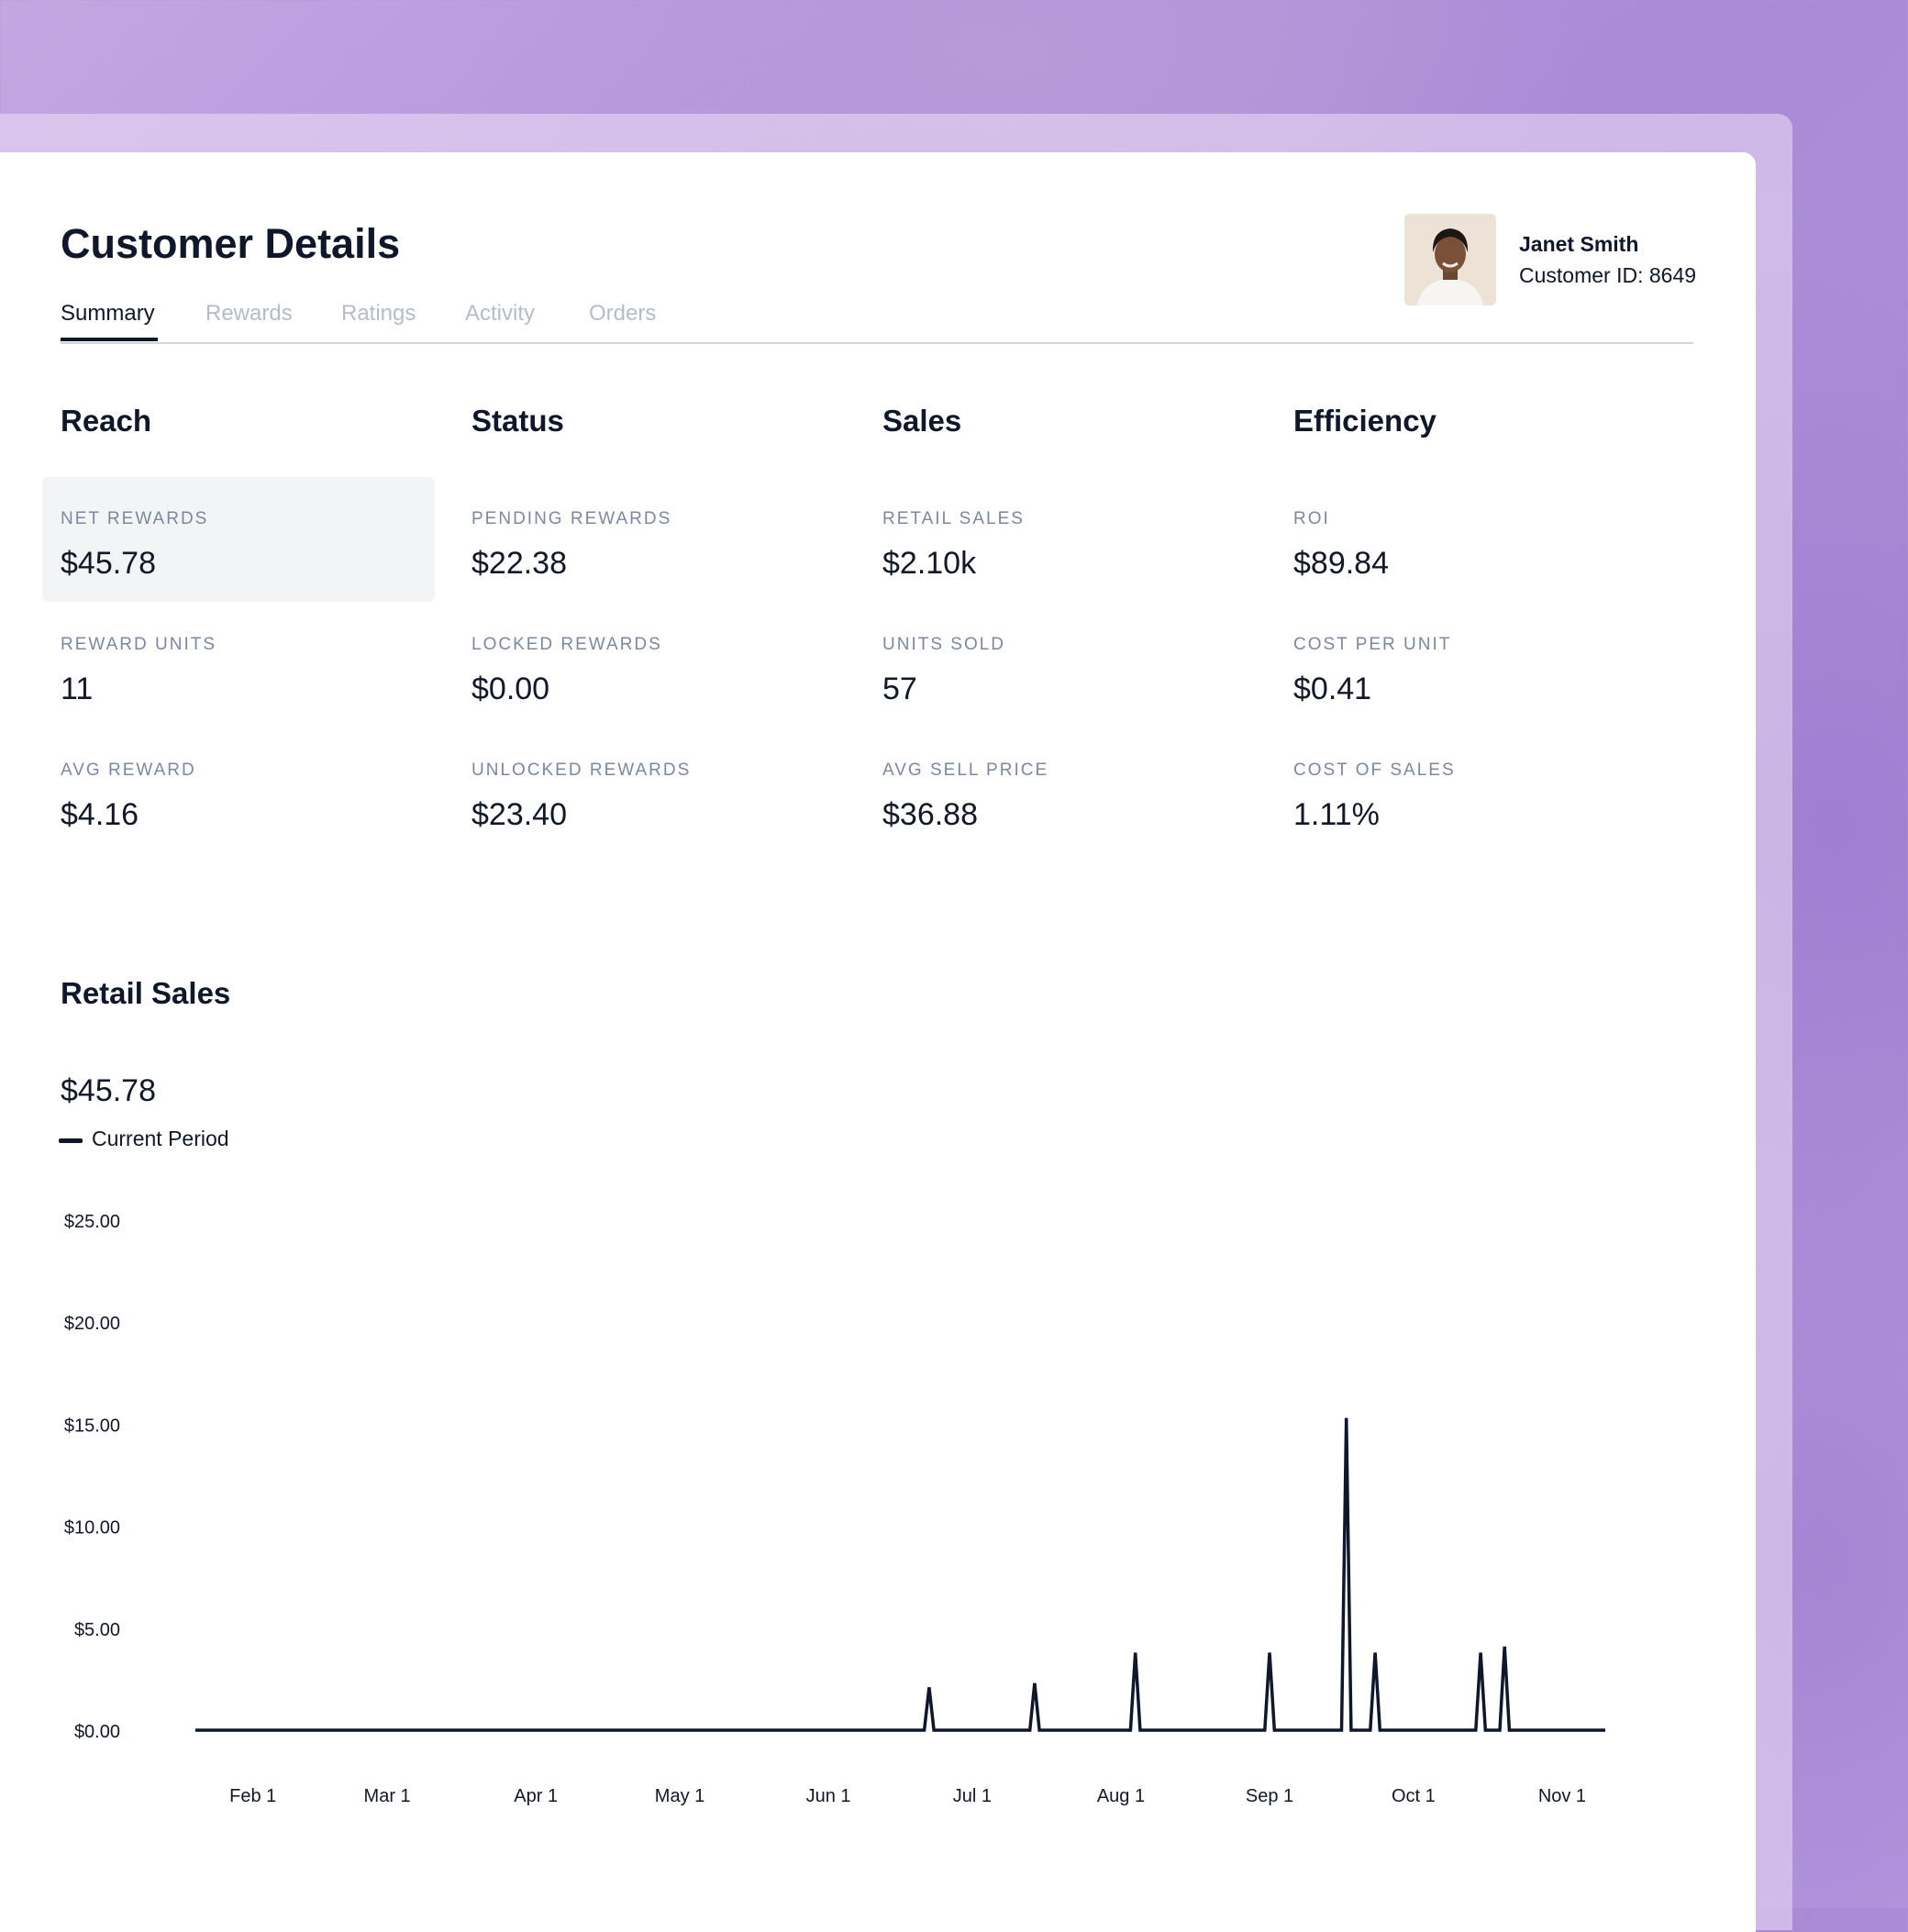 The height and width of the screenshot is (1932, 1908). What do you see at coordinates (1332, 689) in the screenshot?
I see `metric-value: $0.41` at bounding box center [1332, 689].